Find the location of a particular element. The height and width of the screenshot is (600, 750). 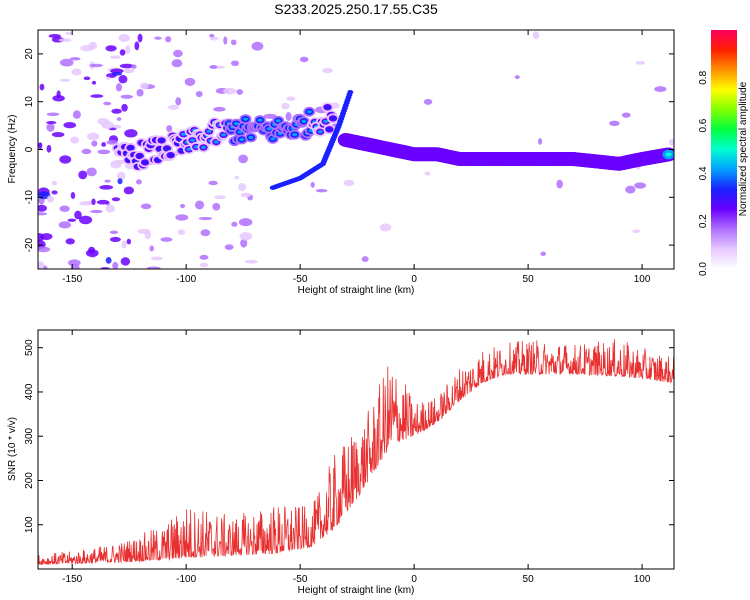

snr-ytick-label: 100 is located at coordinates (29, 524).